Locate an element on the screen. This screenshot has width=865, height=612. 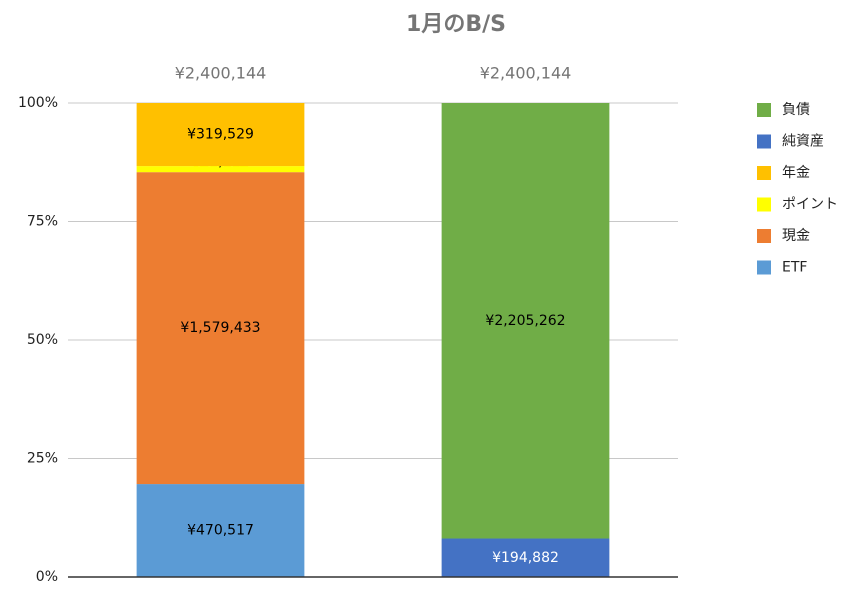
y-tick-label: 0% is located at coordinates (47, 577).